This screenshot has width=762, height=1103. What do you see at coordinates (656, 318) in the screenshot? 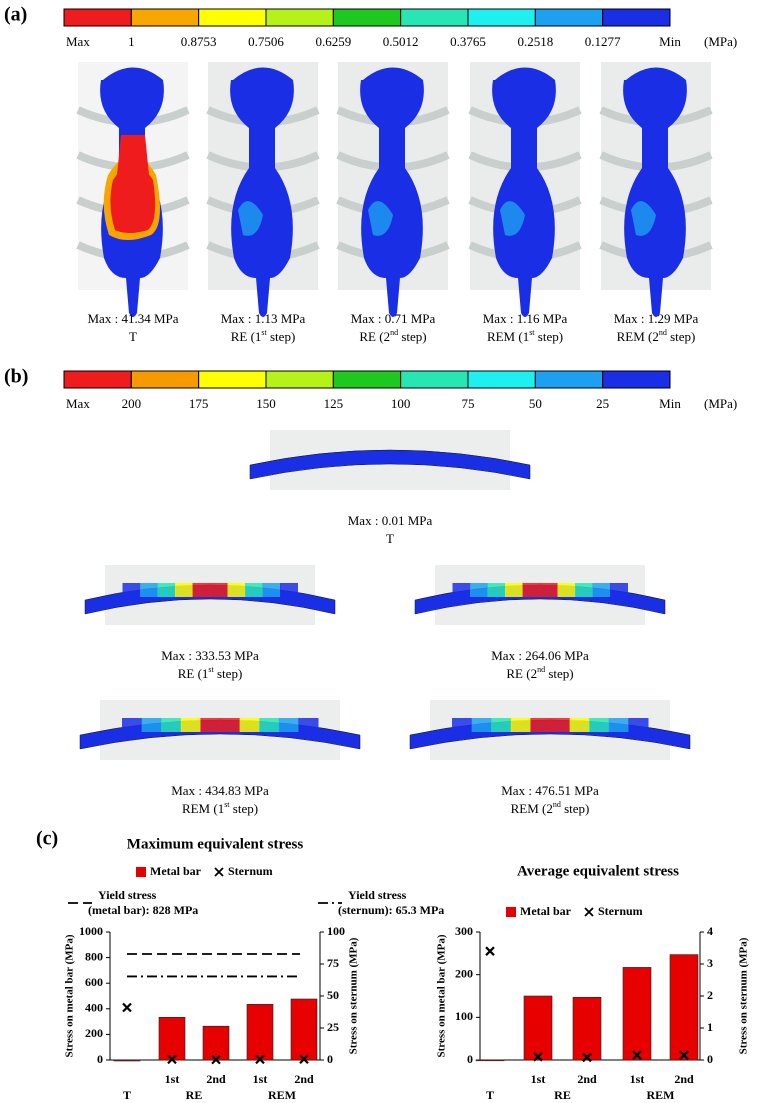
I see `caption-max: Max : 1.29 MPa` at bounding box center [656, 318].